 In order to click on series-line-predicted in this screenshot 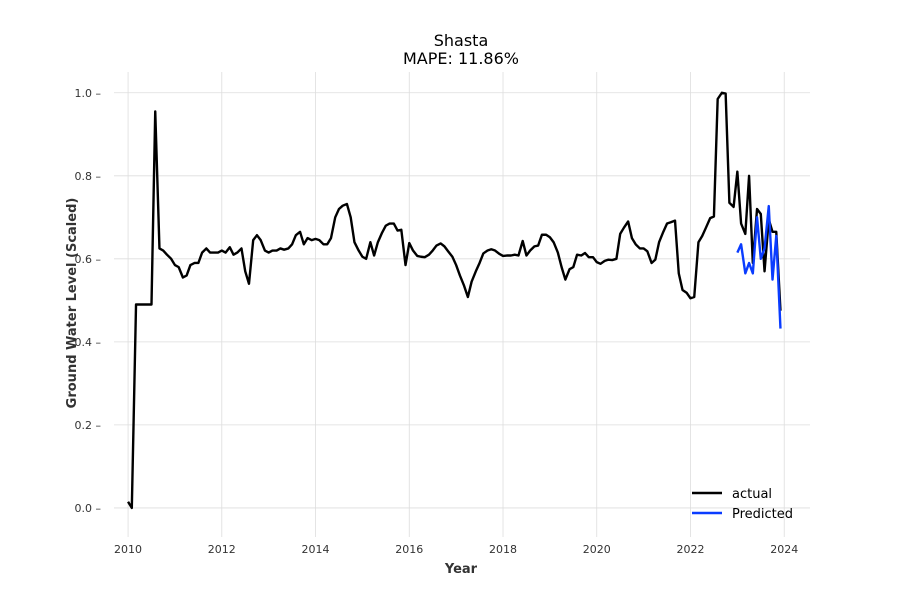, I will do `click(759, 266)`.